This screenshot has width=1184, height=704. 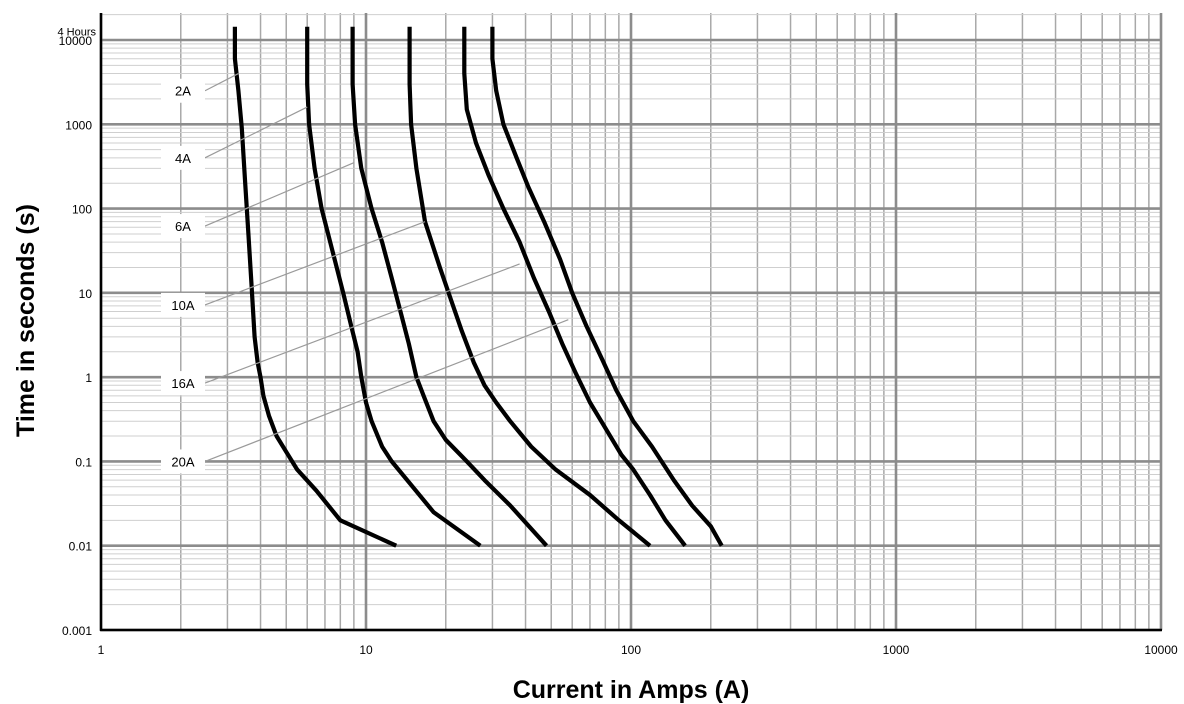 What do you see at coordinates (77, 631) in the screenshot?
I see `y-tick-label: 0.001` at bounding box center [77, 631].